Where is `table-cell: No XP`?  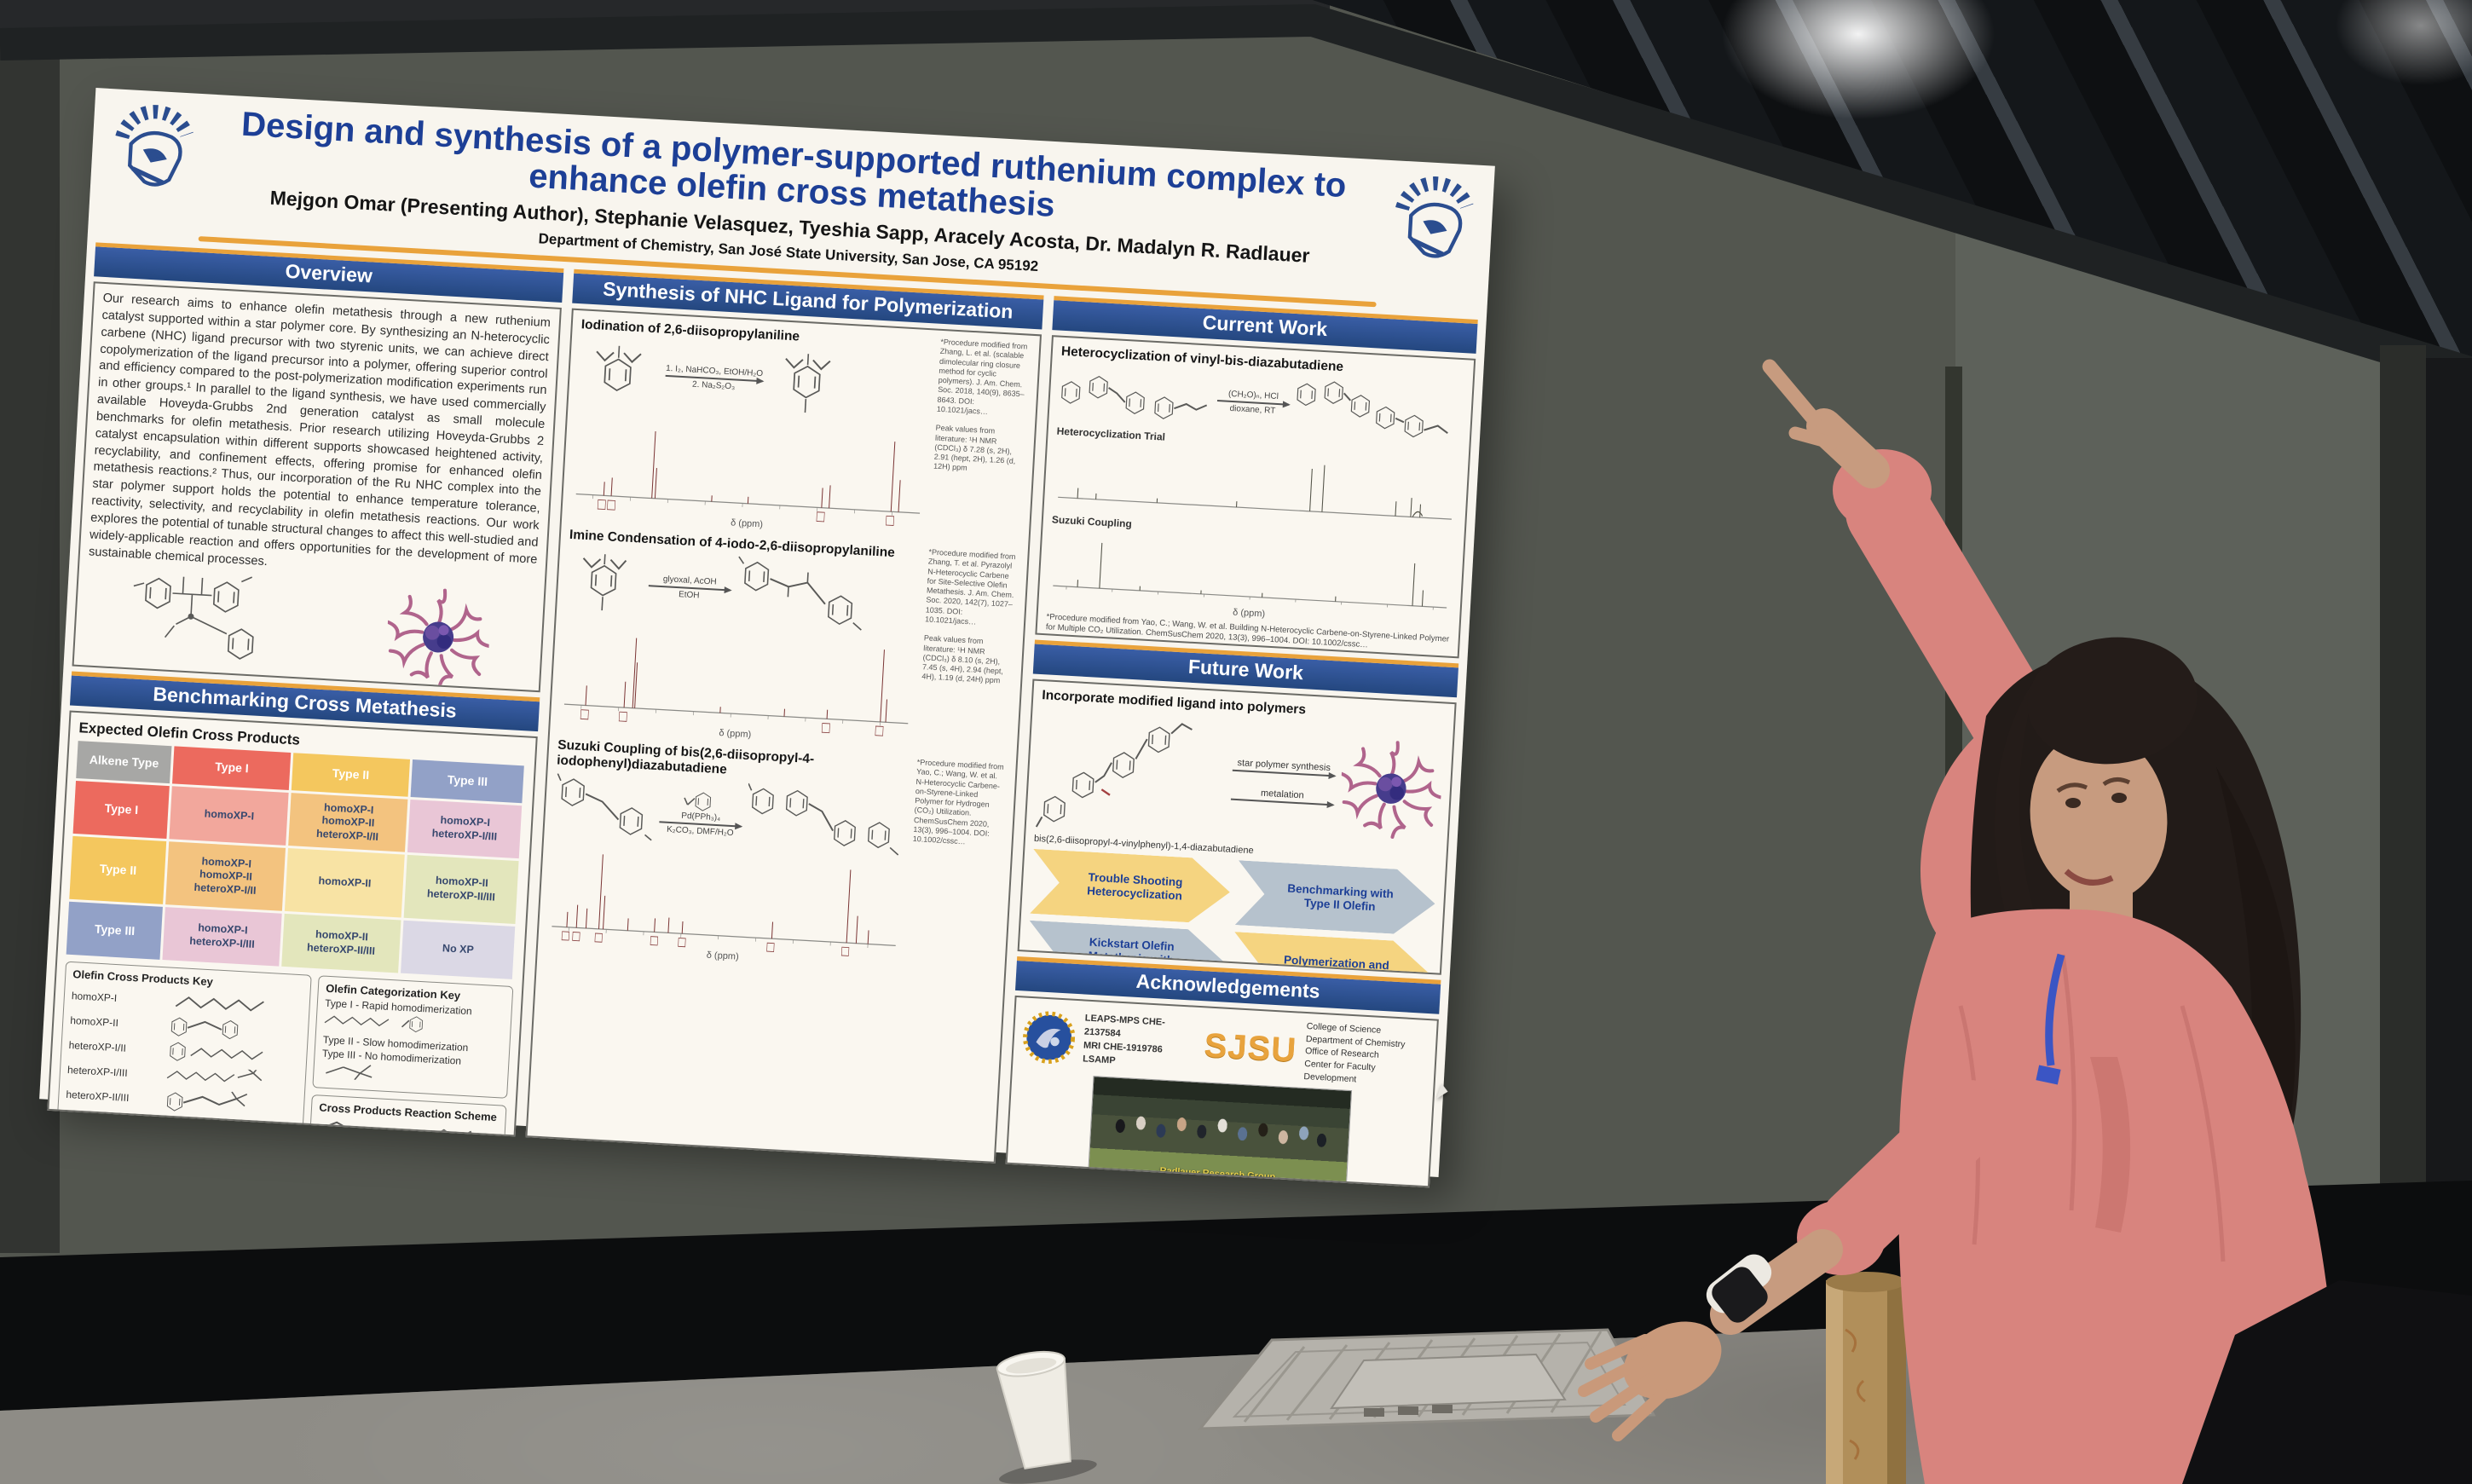
table-cell: No XP is located at coordinates (458, 949).